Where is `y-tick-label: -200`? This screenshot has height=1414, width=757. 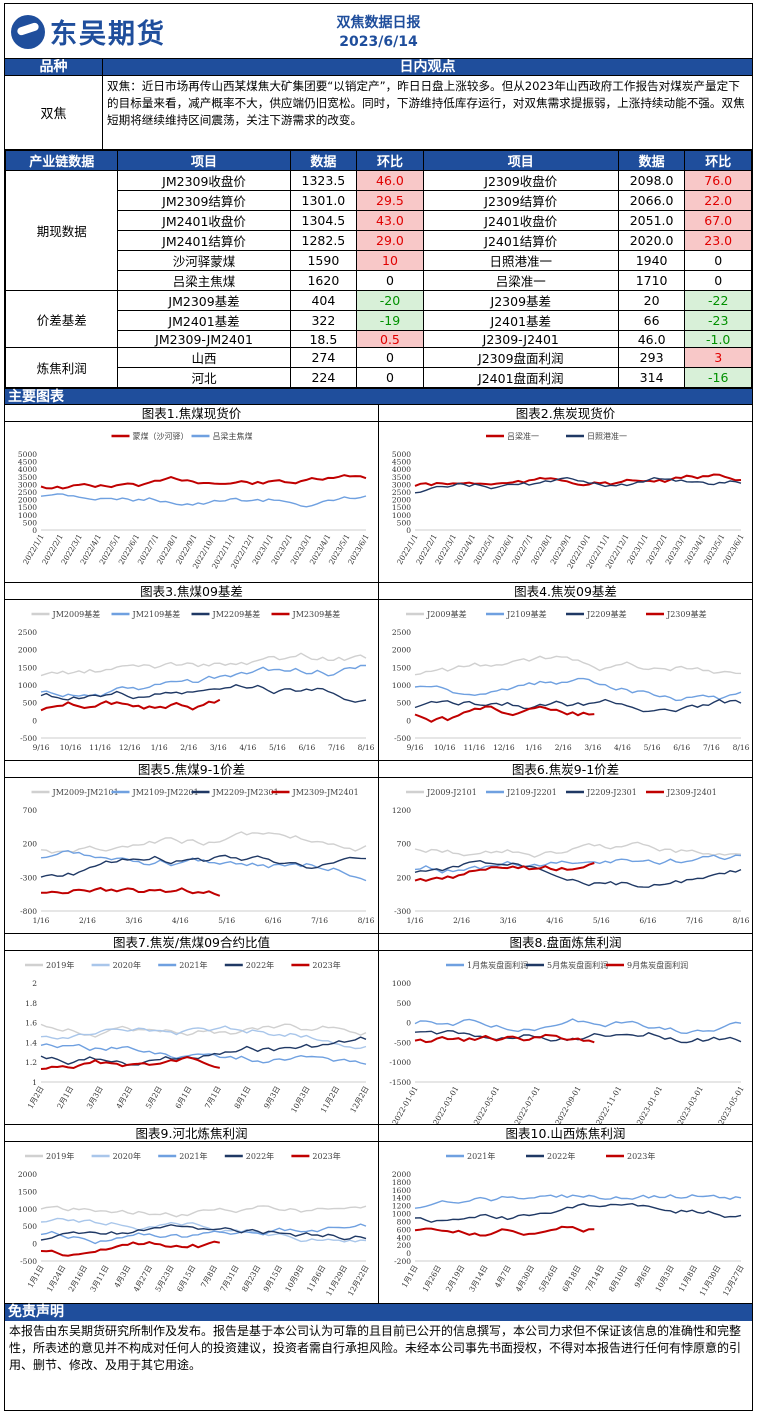 y-tick-label: -200 is located at coordinates (402, 1261).